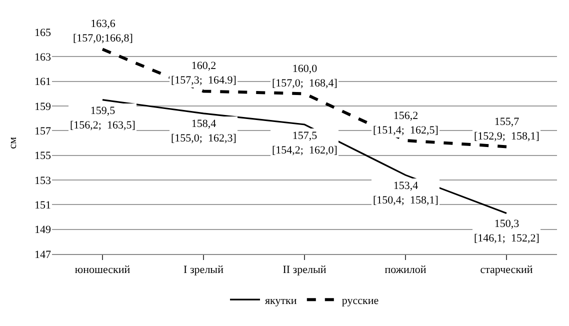 This screenshot has width=569, height=326. I want to click on y-axis-title: см, so click(13, 143).